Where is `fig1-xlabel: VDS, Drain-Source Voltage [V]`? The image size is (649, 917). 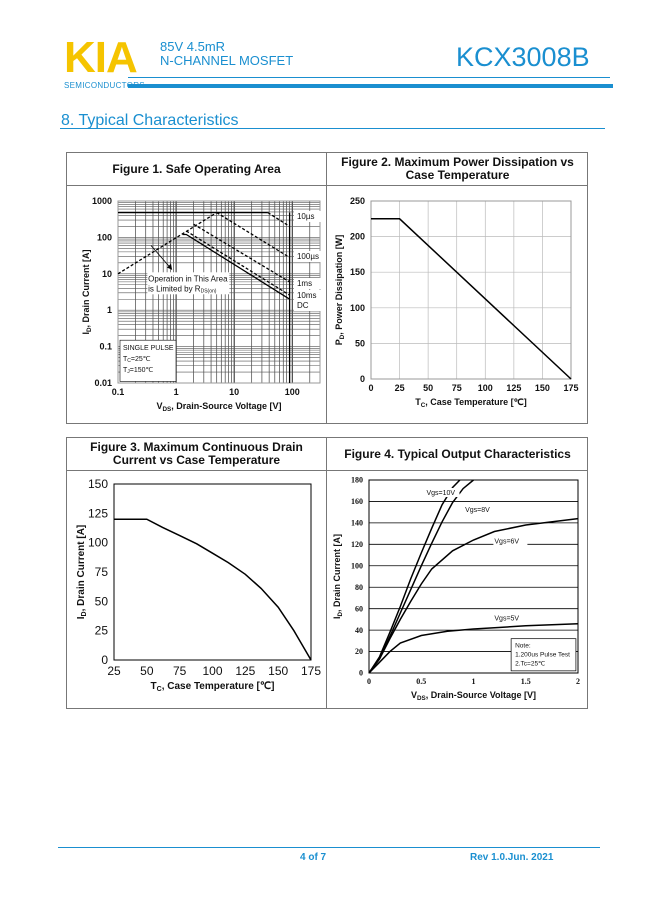
fig1-xlabel: VDS, Drain-Source Voltage [V] is located at coordinates (218, 407).